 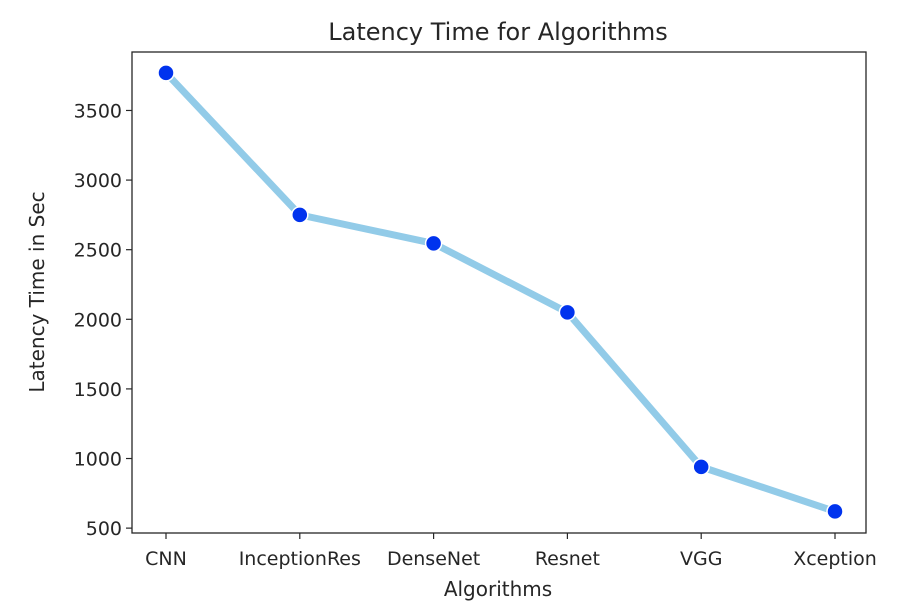 I want to click on x-axis: CNN InceptionRes DenseNet Resnet VGG Xception, so click(x=511, y=551).